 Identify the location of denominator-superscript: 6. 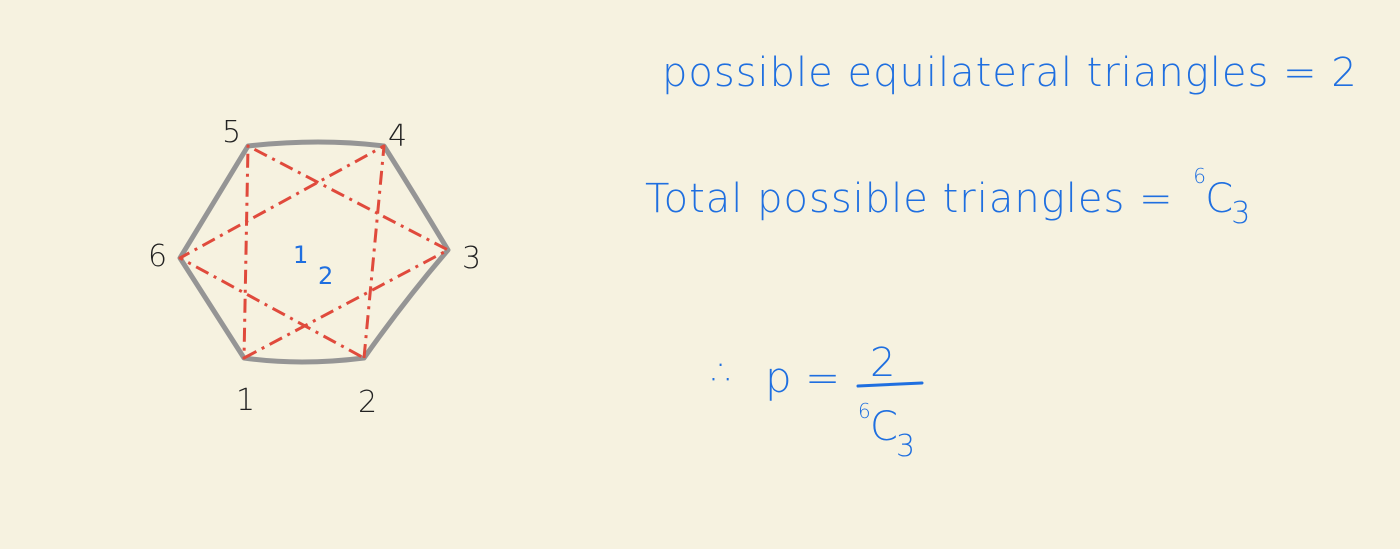
(864, 411).